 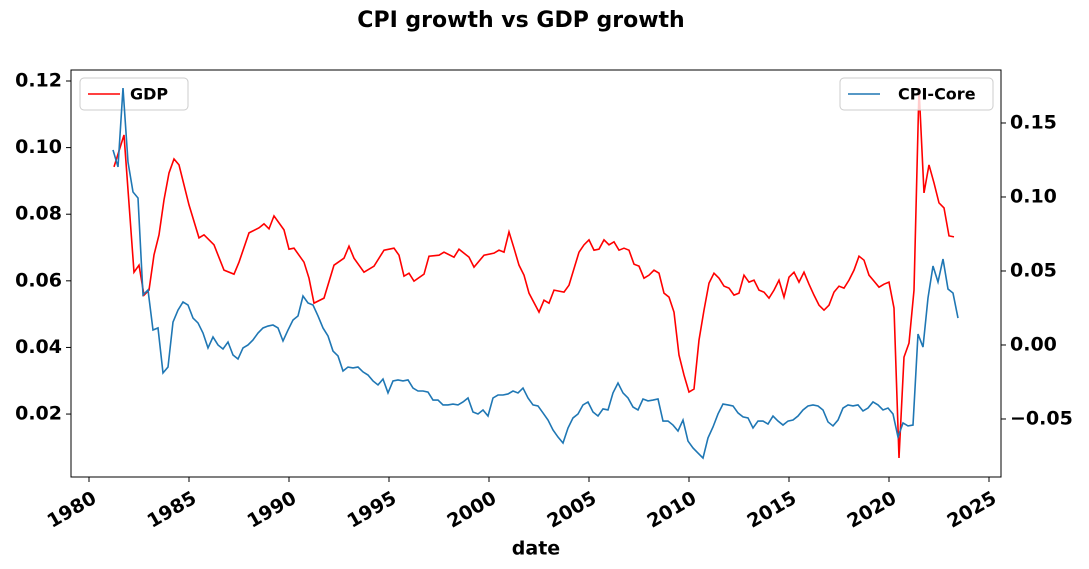 What do you see at coordinates (1033, 344) in the screenshot?
I see `y2-tick-label: 0.00` at bounding box center [1033, 344].